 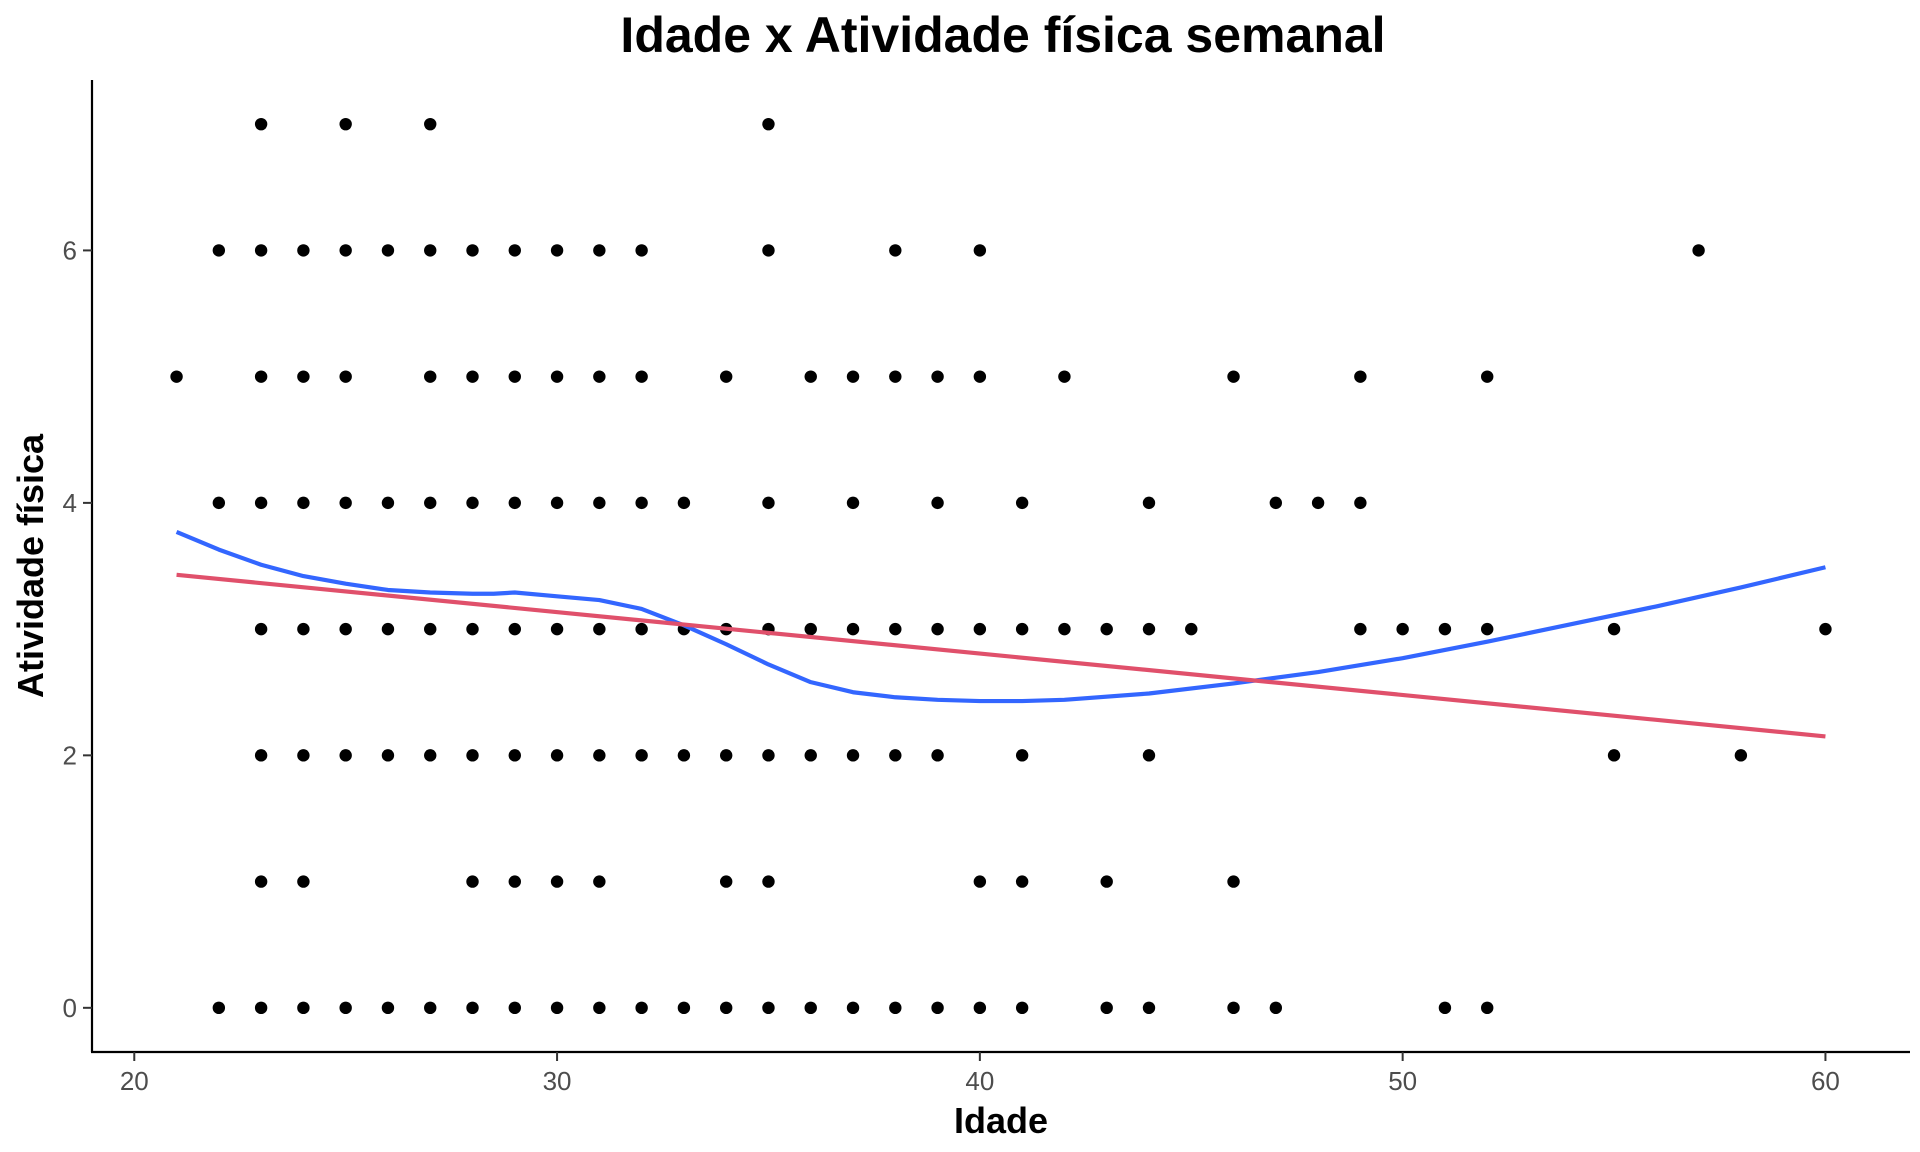 I want to click on y-ticks: 0 2 4 6, so click(x=77, y=629).